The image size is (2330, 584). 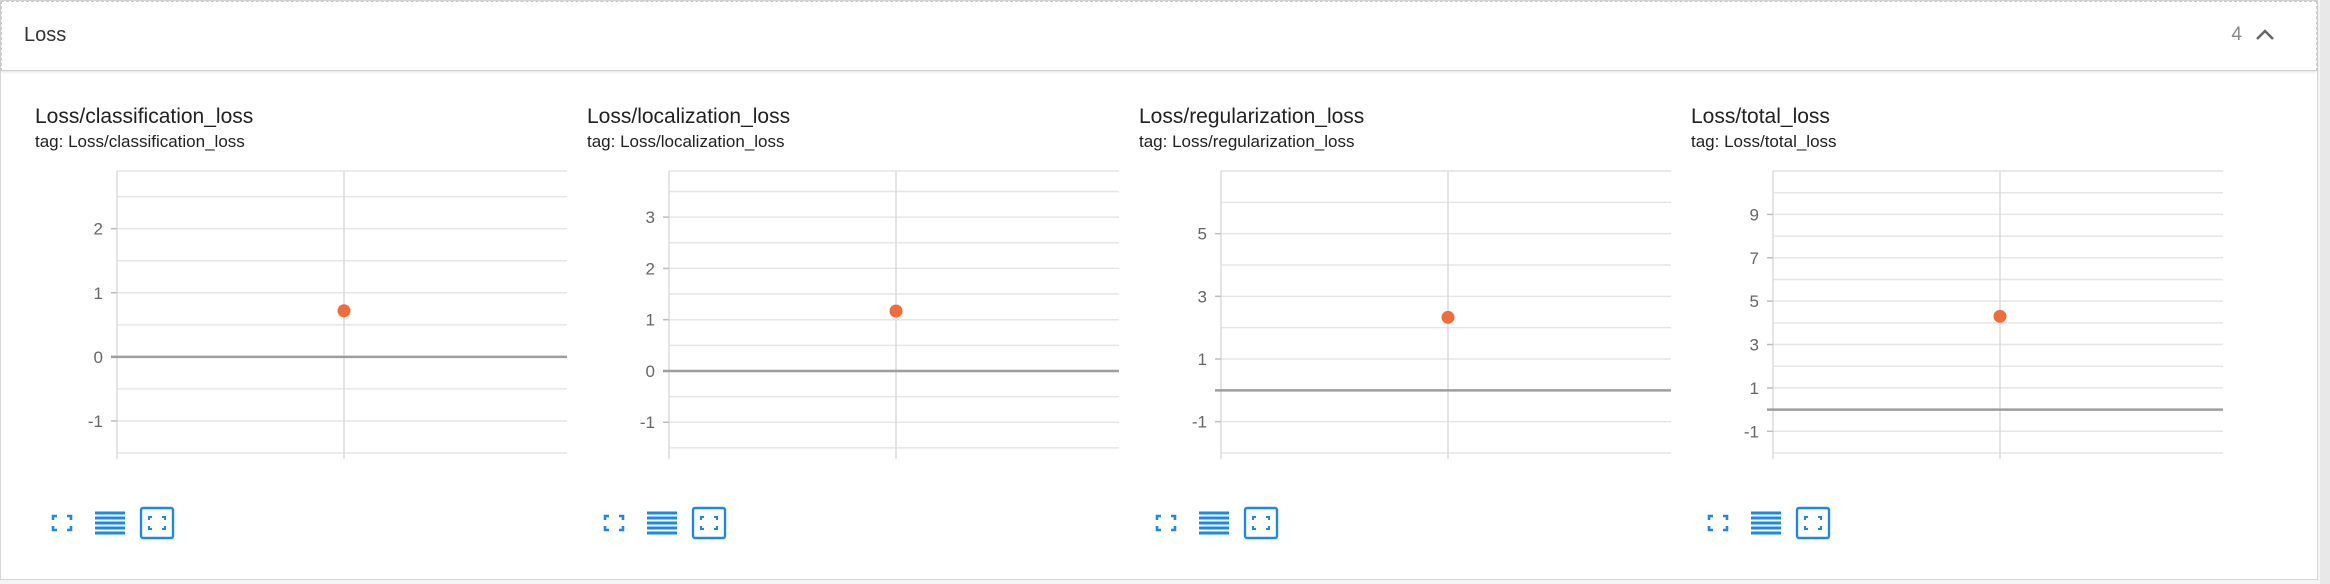 What do you see at coordinates (140, 141) in the screenshot?
I see `card-tag: tag: Loss/classification_loss` at bounding box center [140, 141].